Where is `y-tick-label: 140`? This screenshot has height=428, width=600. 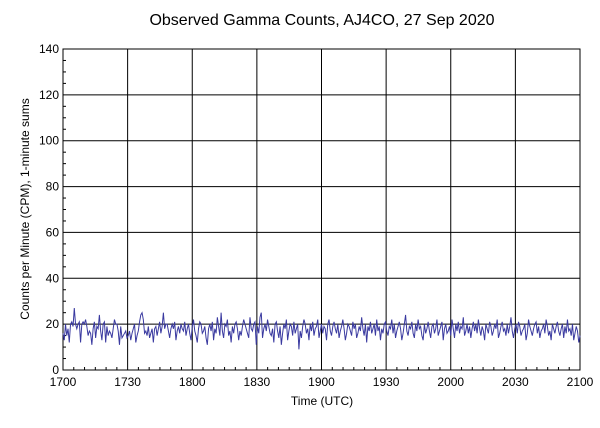
y-tick-label: 140 is located at coordinates (49, 49).